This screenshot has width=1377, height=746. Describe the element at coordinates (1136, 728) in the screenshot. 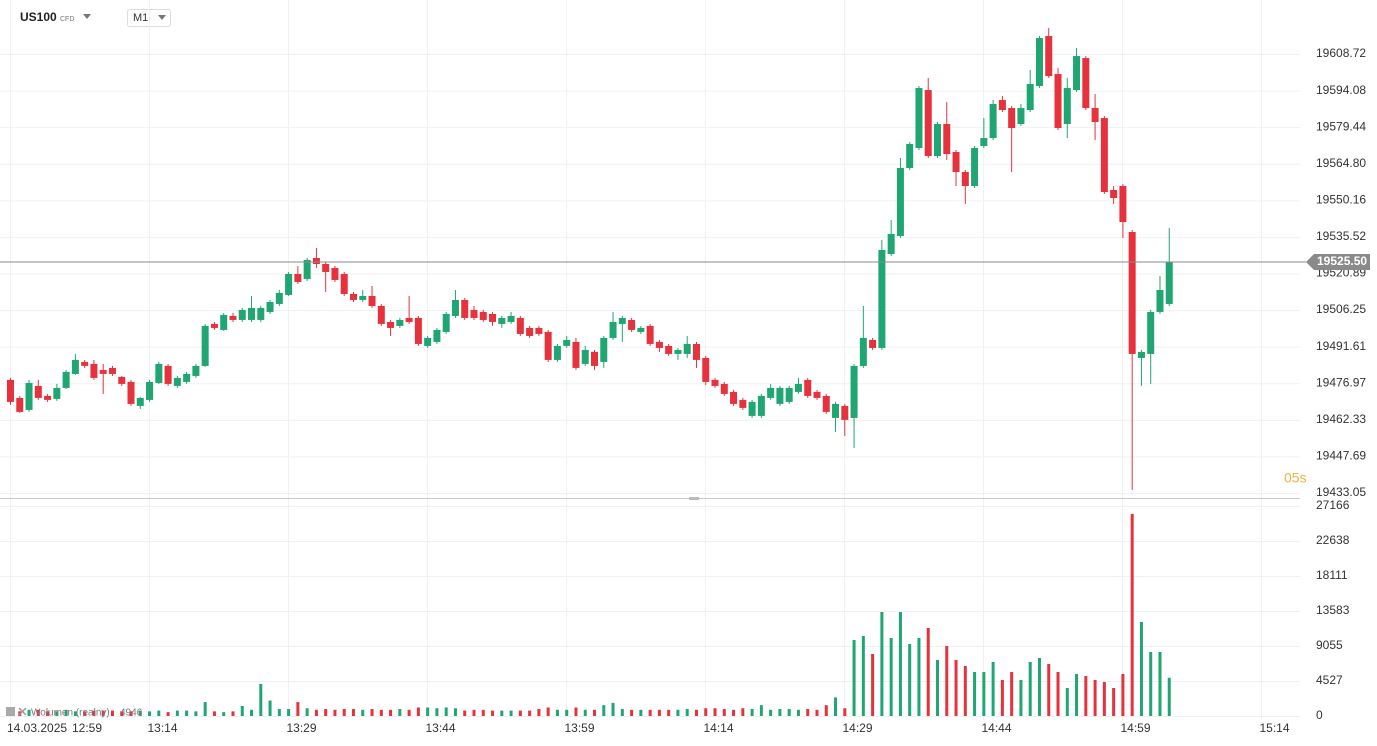

I see `x-tick-label: 14:59` at that location.